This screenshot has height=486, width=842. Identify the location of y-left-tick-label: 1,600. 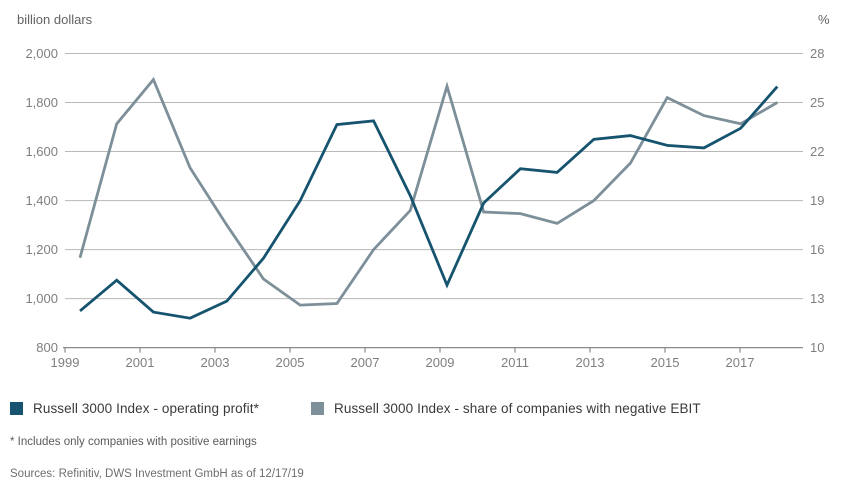
(41, 151).